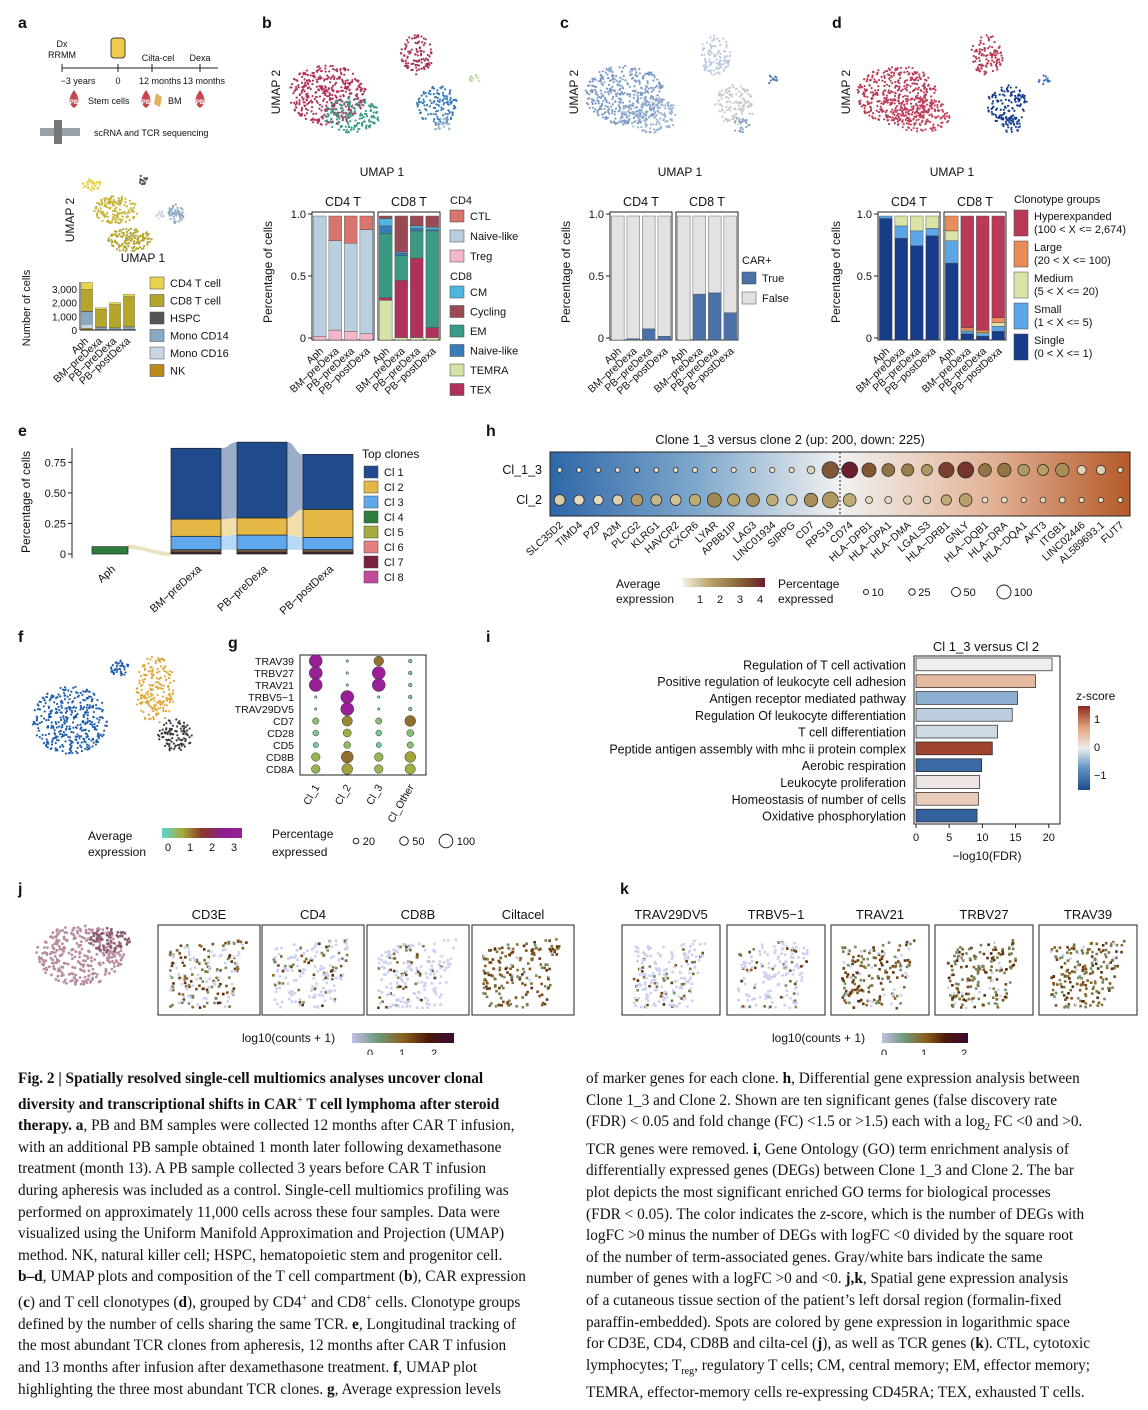 Image resolution: width=1148 pixels, height=1410 pixels. Describe the element at coordinates (932, 222) in the screenshot. I see `bar-d-cd4-bar-segment` at that location.